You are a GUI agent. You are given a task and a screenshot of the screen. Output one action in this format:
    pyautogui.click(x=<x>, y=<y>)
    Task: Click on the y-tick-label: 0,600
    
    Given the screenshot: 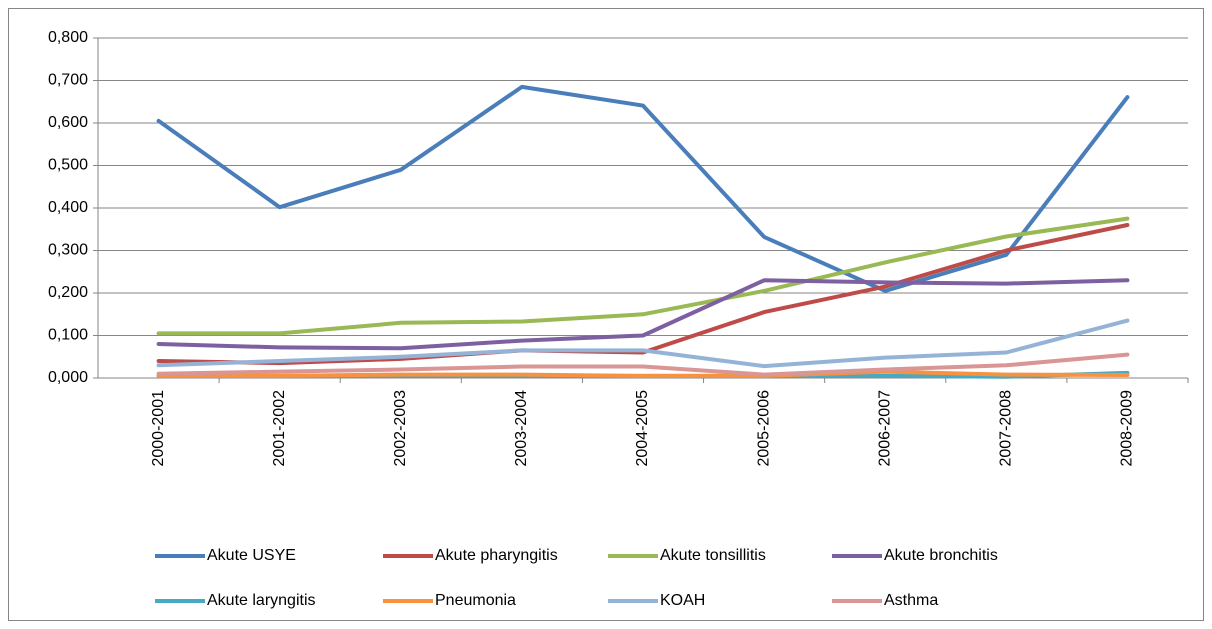 What is the action you would take?
    pyautogui.click(x=68, y=122)
    